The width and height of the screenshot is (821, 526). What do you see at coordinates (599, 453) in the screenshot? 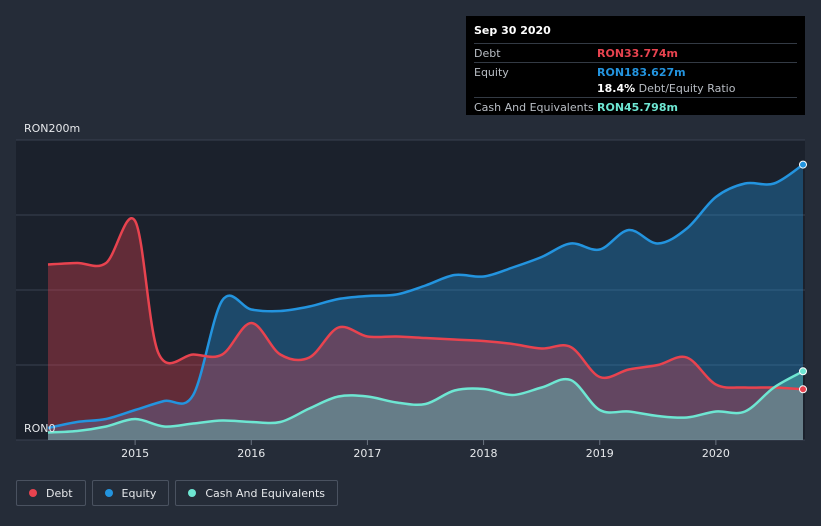
I see `x-tick-label: 2019` at bounding box center [599, 453].